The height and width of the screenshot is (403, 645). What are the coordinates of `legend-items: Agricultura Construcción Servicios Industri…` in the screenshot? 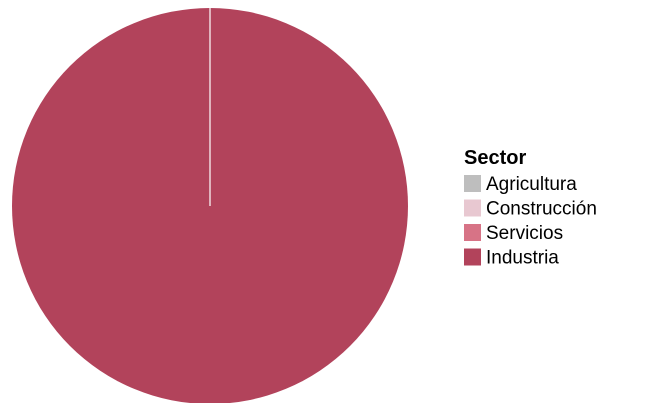 It's located at (530, 221).